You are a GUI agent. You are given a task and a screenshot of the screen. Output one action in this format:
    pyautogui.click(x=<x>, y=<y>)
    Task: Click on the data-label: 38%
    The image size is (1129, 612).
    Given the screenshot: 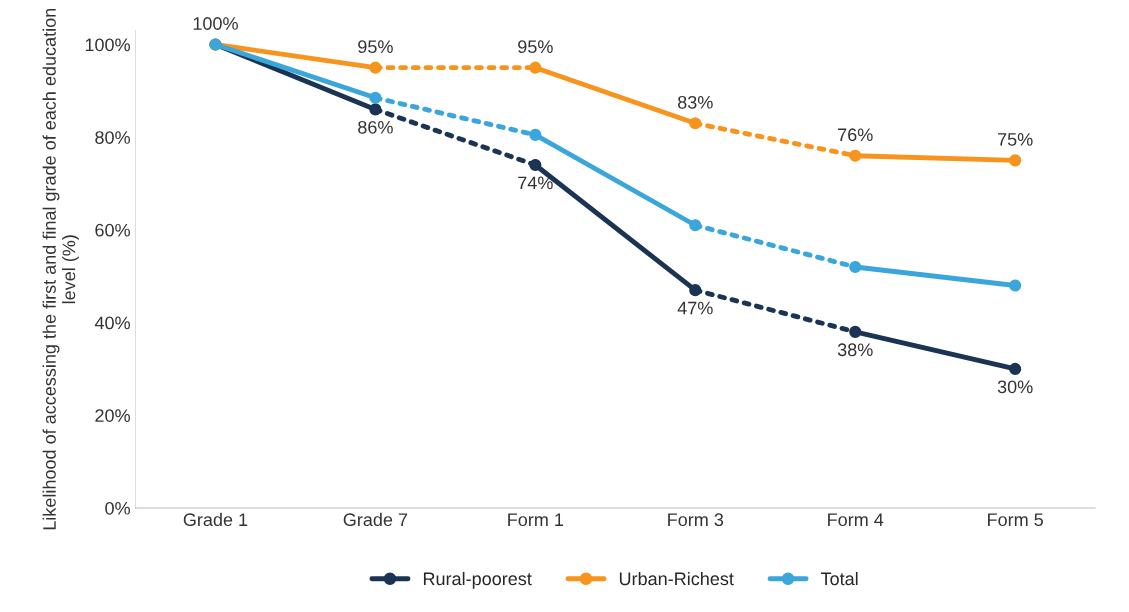 What is the action you would take?
    pyautogui.click(x=855, y=350)
    